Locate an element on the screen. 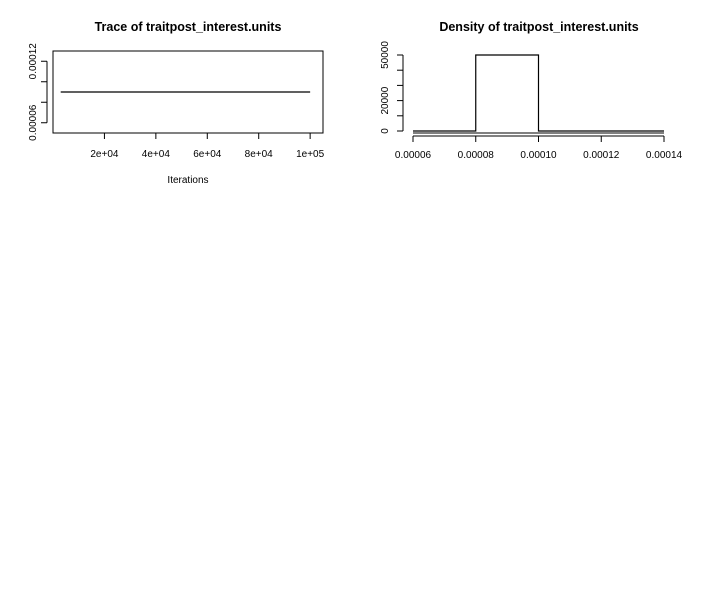 The height and width of the screenshot is (598, 702). trace-plot-title: Trace of traitpost_interest.units is located at coordinates (188, 27).